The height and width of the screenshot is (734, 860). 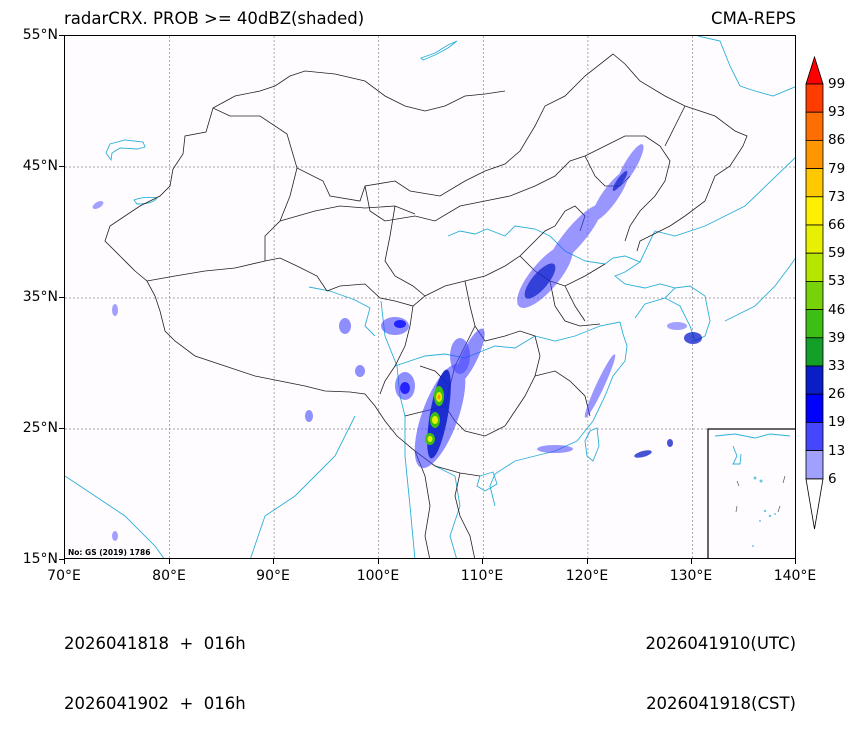 What do you see at coordinates (814, 504) in the screenshot?
I see `colorbar-extend-bottom` at bounding box center [814, 504].